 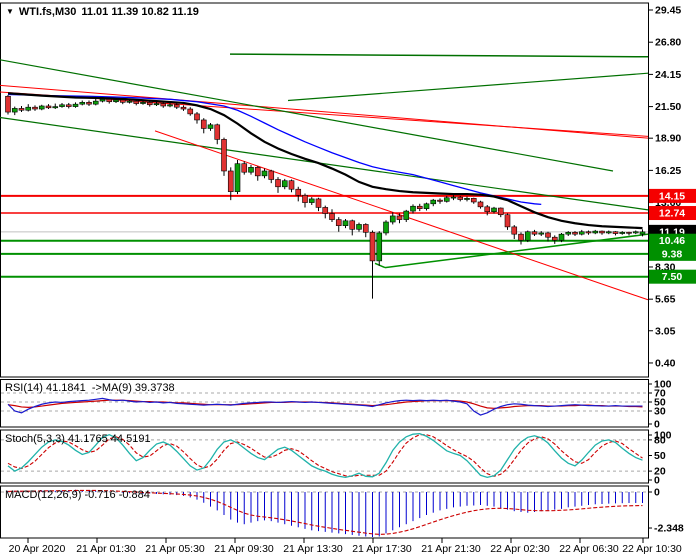 I want to click on price-badge-label: 9.38, so click(x=672, y=254).